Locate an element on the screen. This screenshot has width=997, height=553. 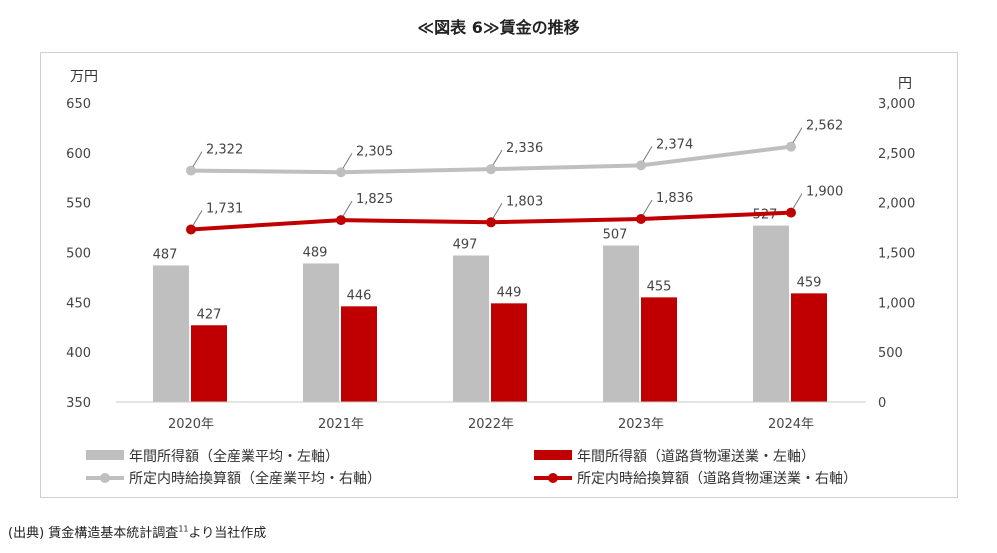
left-axis-tick-label: 650 is located at coordinates (78, 104).